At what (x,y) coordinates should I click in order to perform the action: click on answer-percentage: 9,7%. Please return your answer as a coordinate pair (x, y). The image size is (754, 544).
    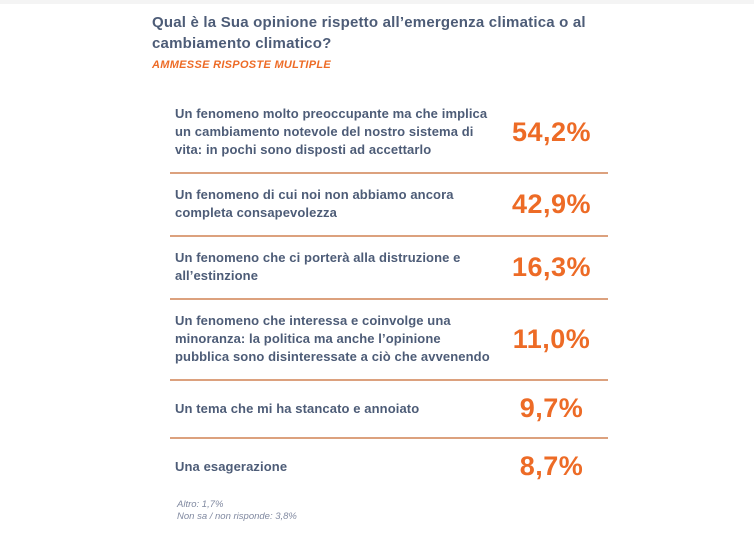
    Looking at the image, I should click on (551, 408).